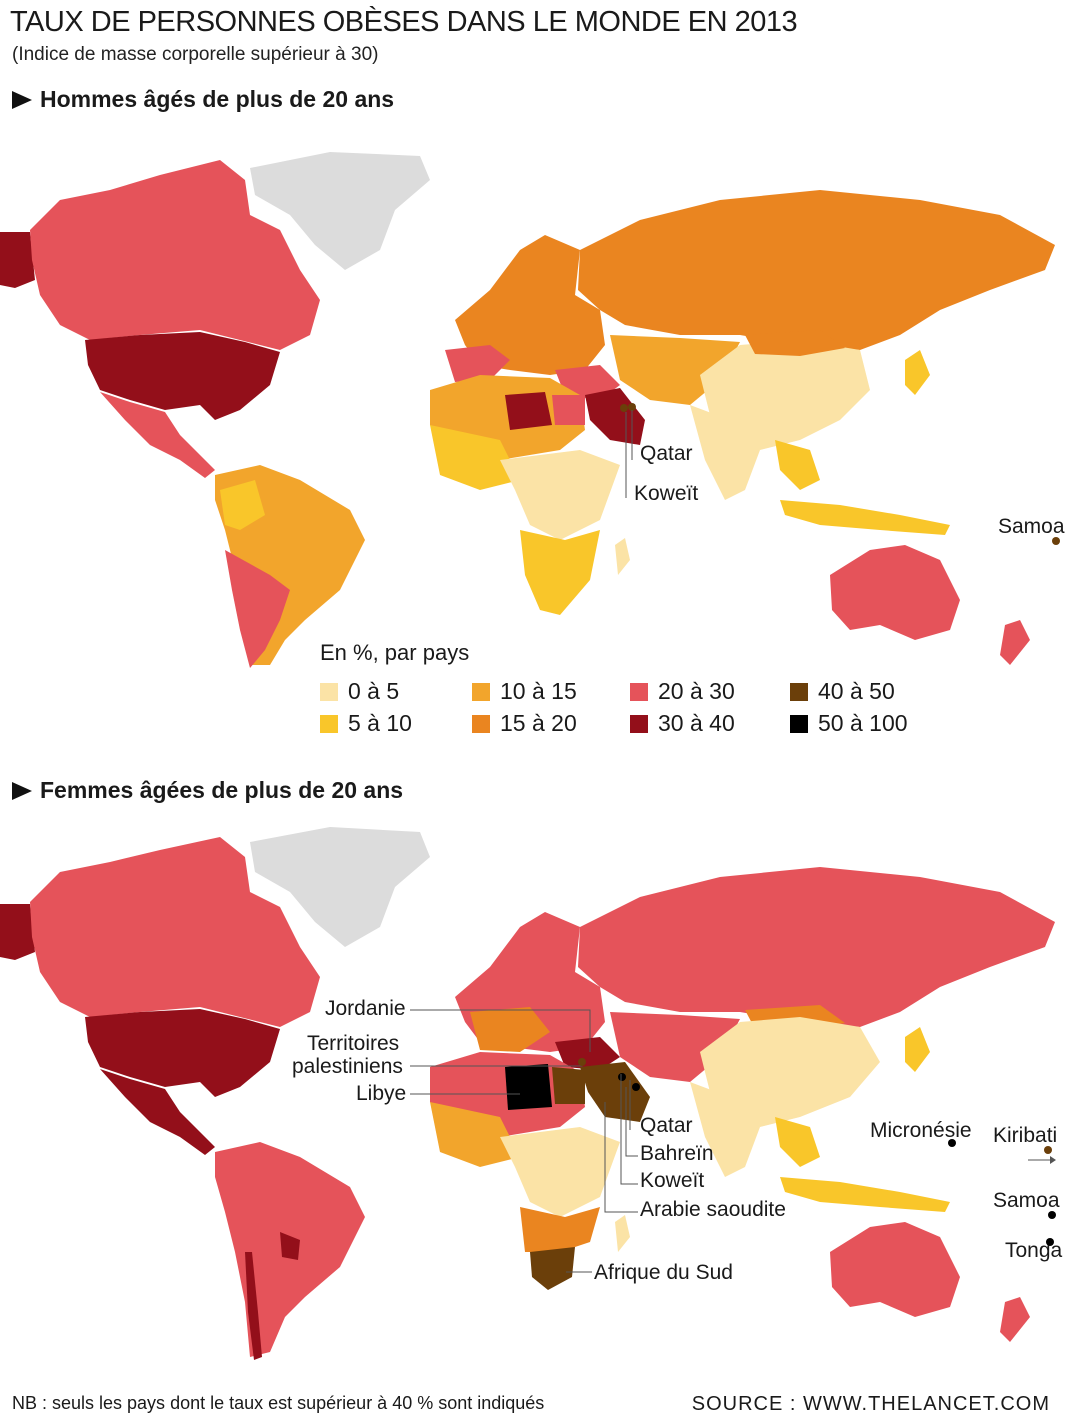  Describe the element at coordinates (568, 1085) in the screenshot. I see `egypt` at that location.